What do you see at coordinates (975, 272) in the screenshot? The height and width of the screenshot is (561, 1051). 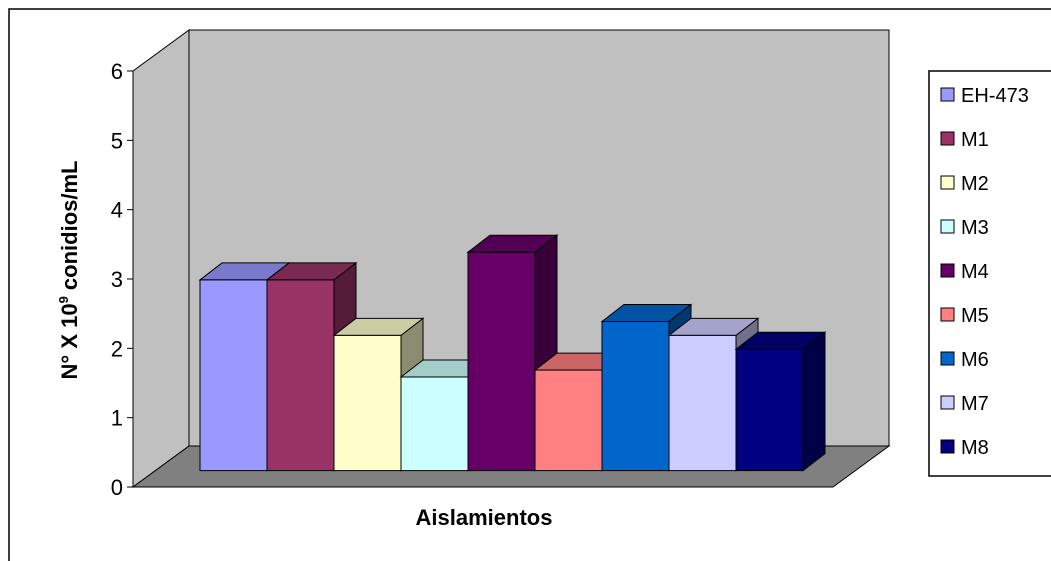 I see `legend-label: M4` at bounding box center [975, 272].